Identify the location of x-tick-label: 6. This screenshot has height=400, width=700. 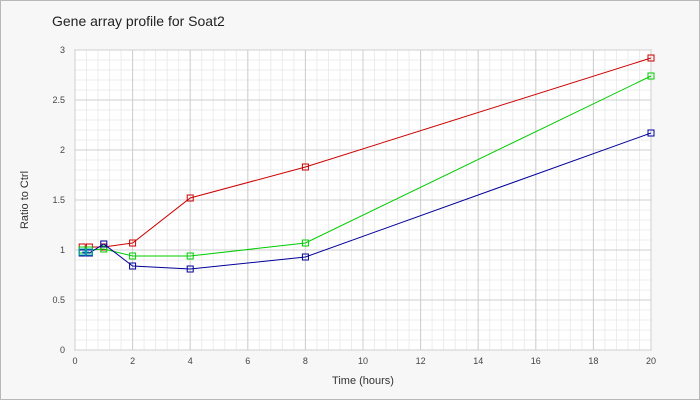
(247, 361).